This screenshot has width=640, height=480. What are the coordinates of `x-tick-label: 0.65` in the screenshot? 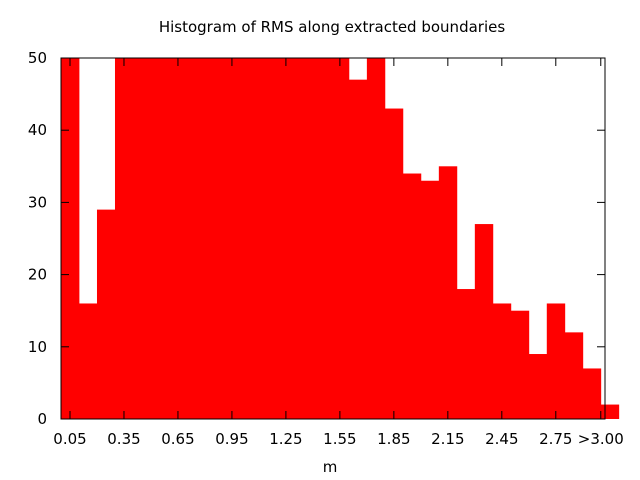 It's located at (177, 439).